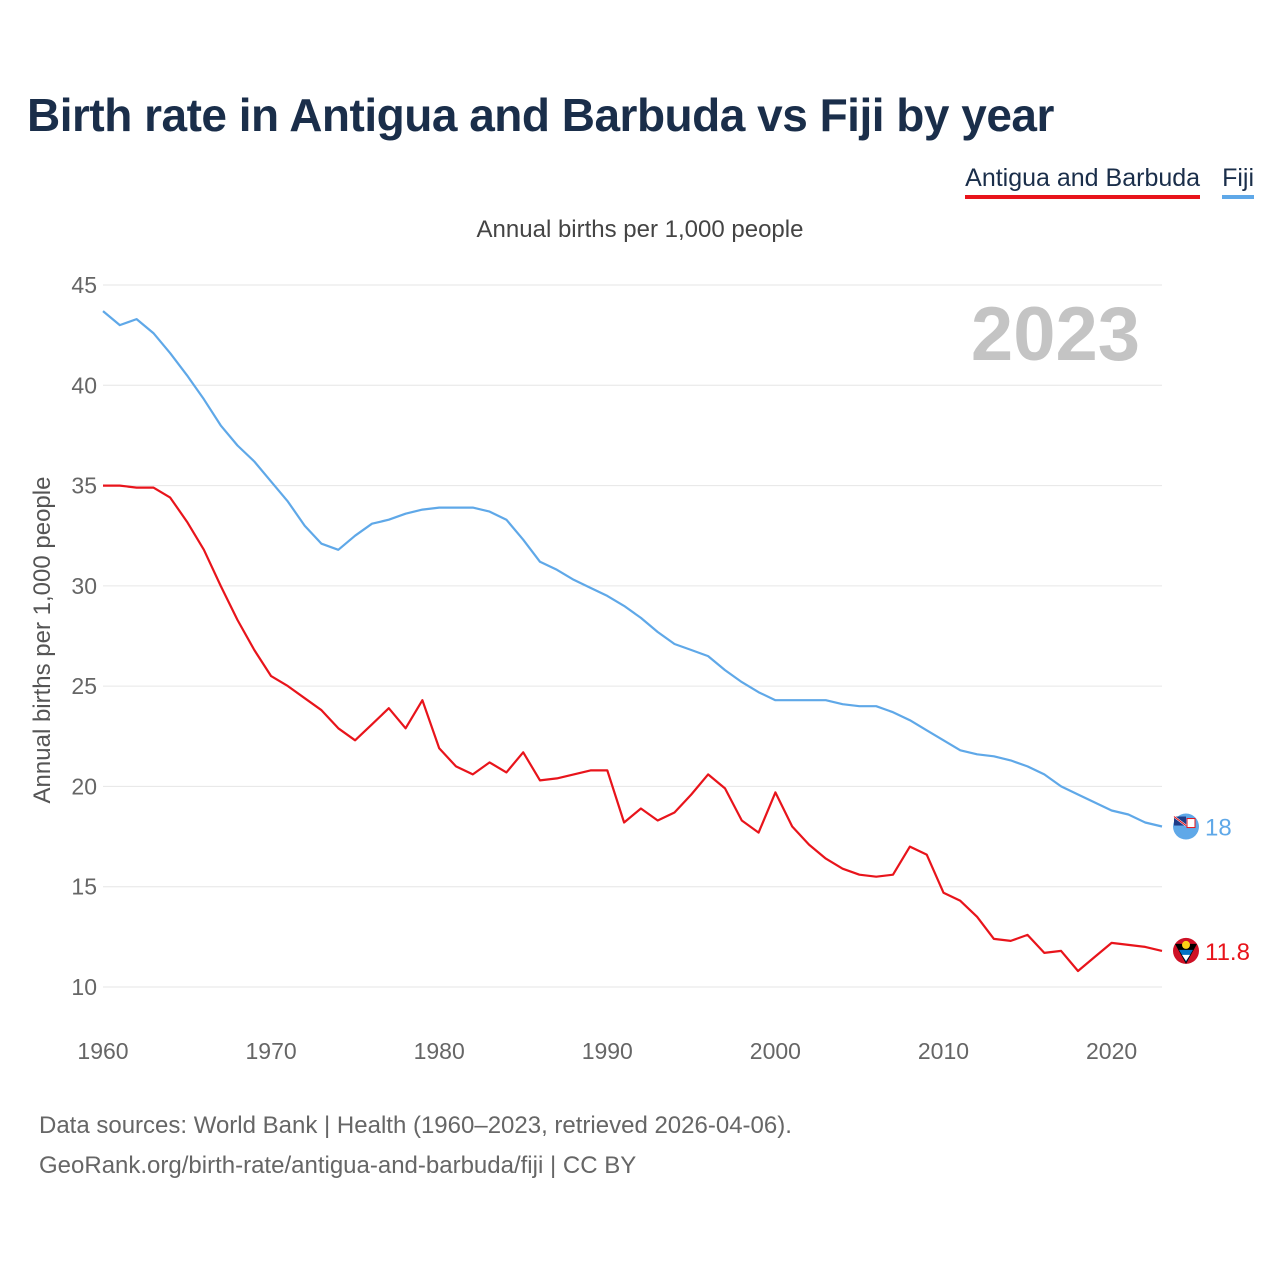  What do you see at coordinates (84, 987) in the screenshot?
I see `y-tick-label: 10` at bounding box center [84, 987].